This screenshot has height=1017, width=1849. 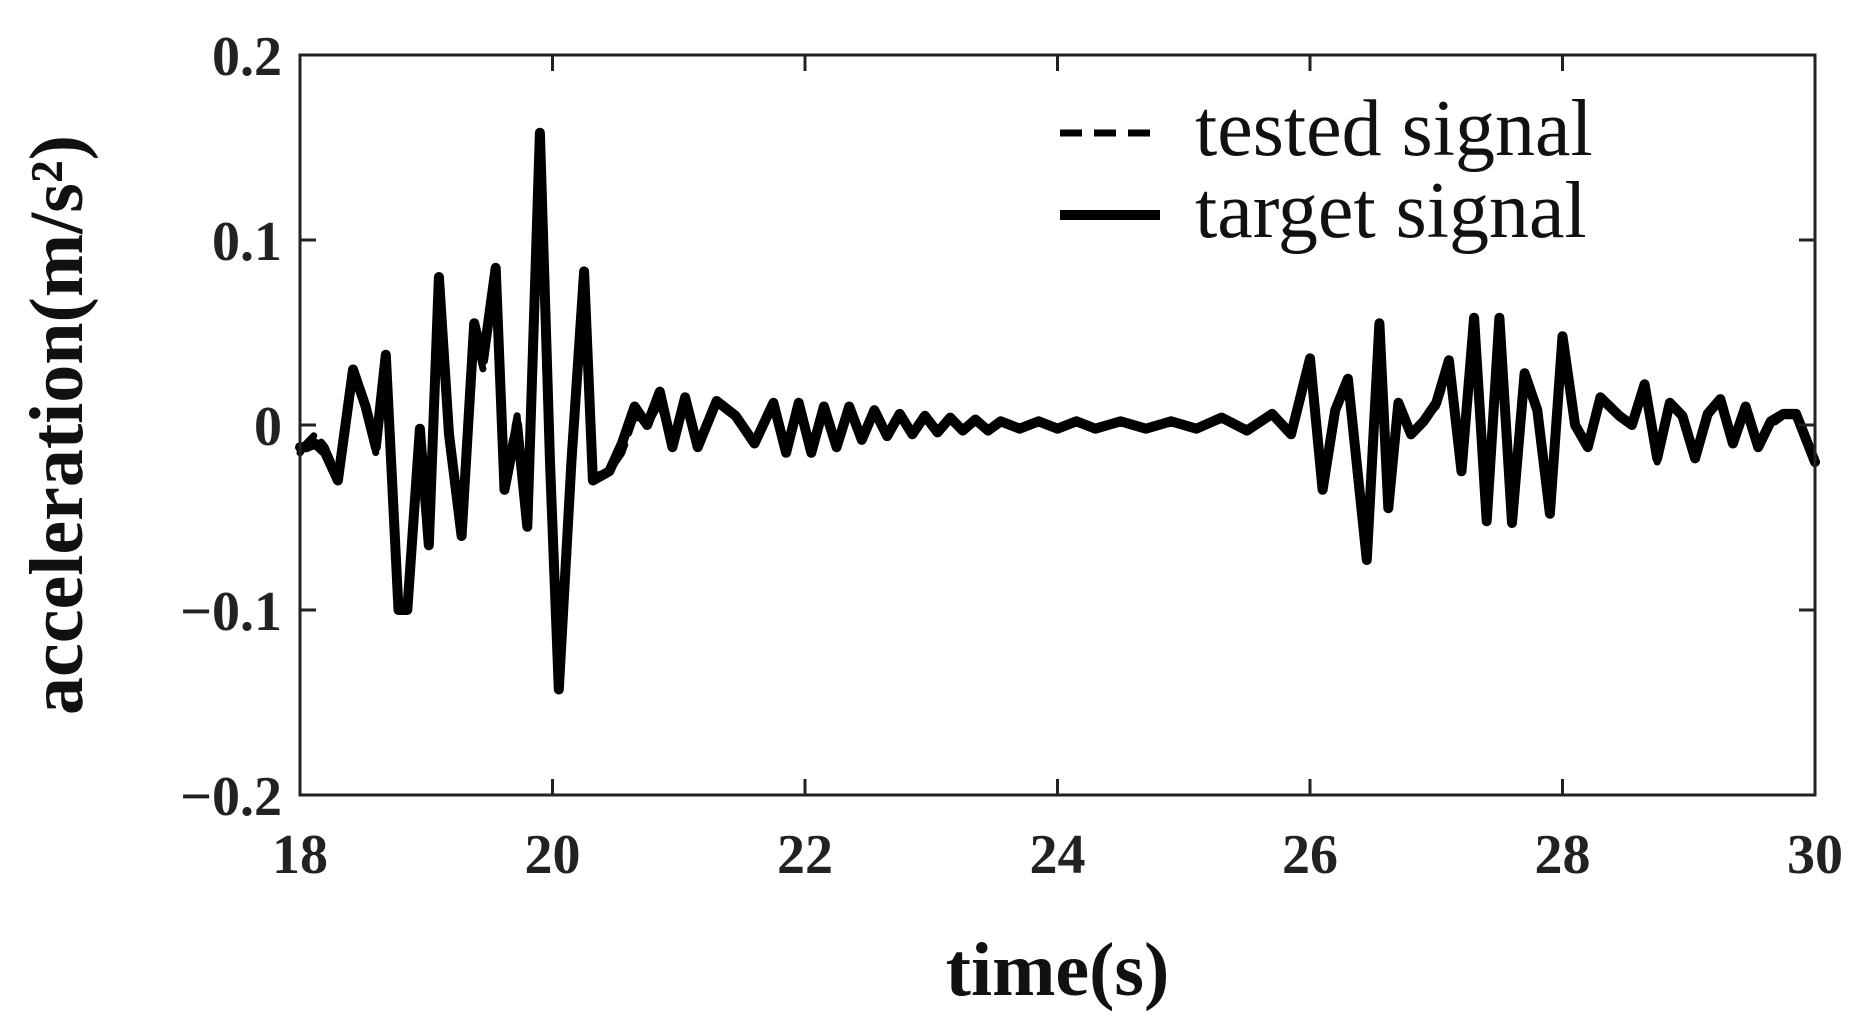 I want to click on y-tick-label: 0.1, so click(x=247, y=242).